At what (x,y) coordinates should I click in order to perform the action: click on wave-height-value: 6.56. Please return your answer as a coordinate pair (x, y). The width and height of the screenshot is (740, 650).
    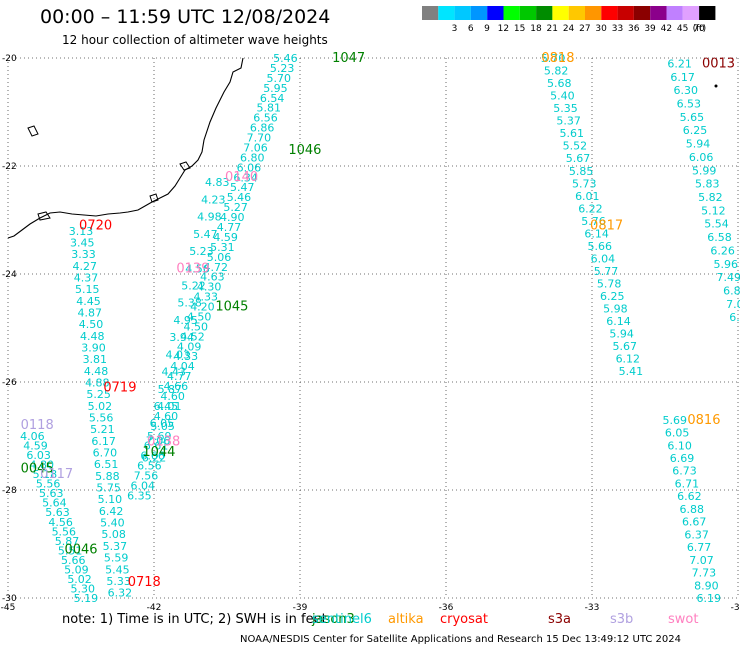
    Looking at the image, I should click on (149, 466).